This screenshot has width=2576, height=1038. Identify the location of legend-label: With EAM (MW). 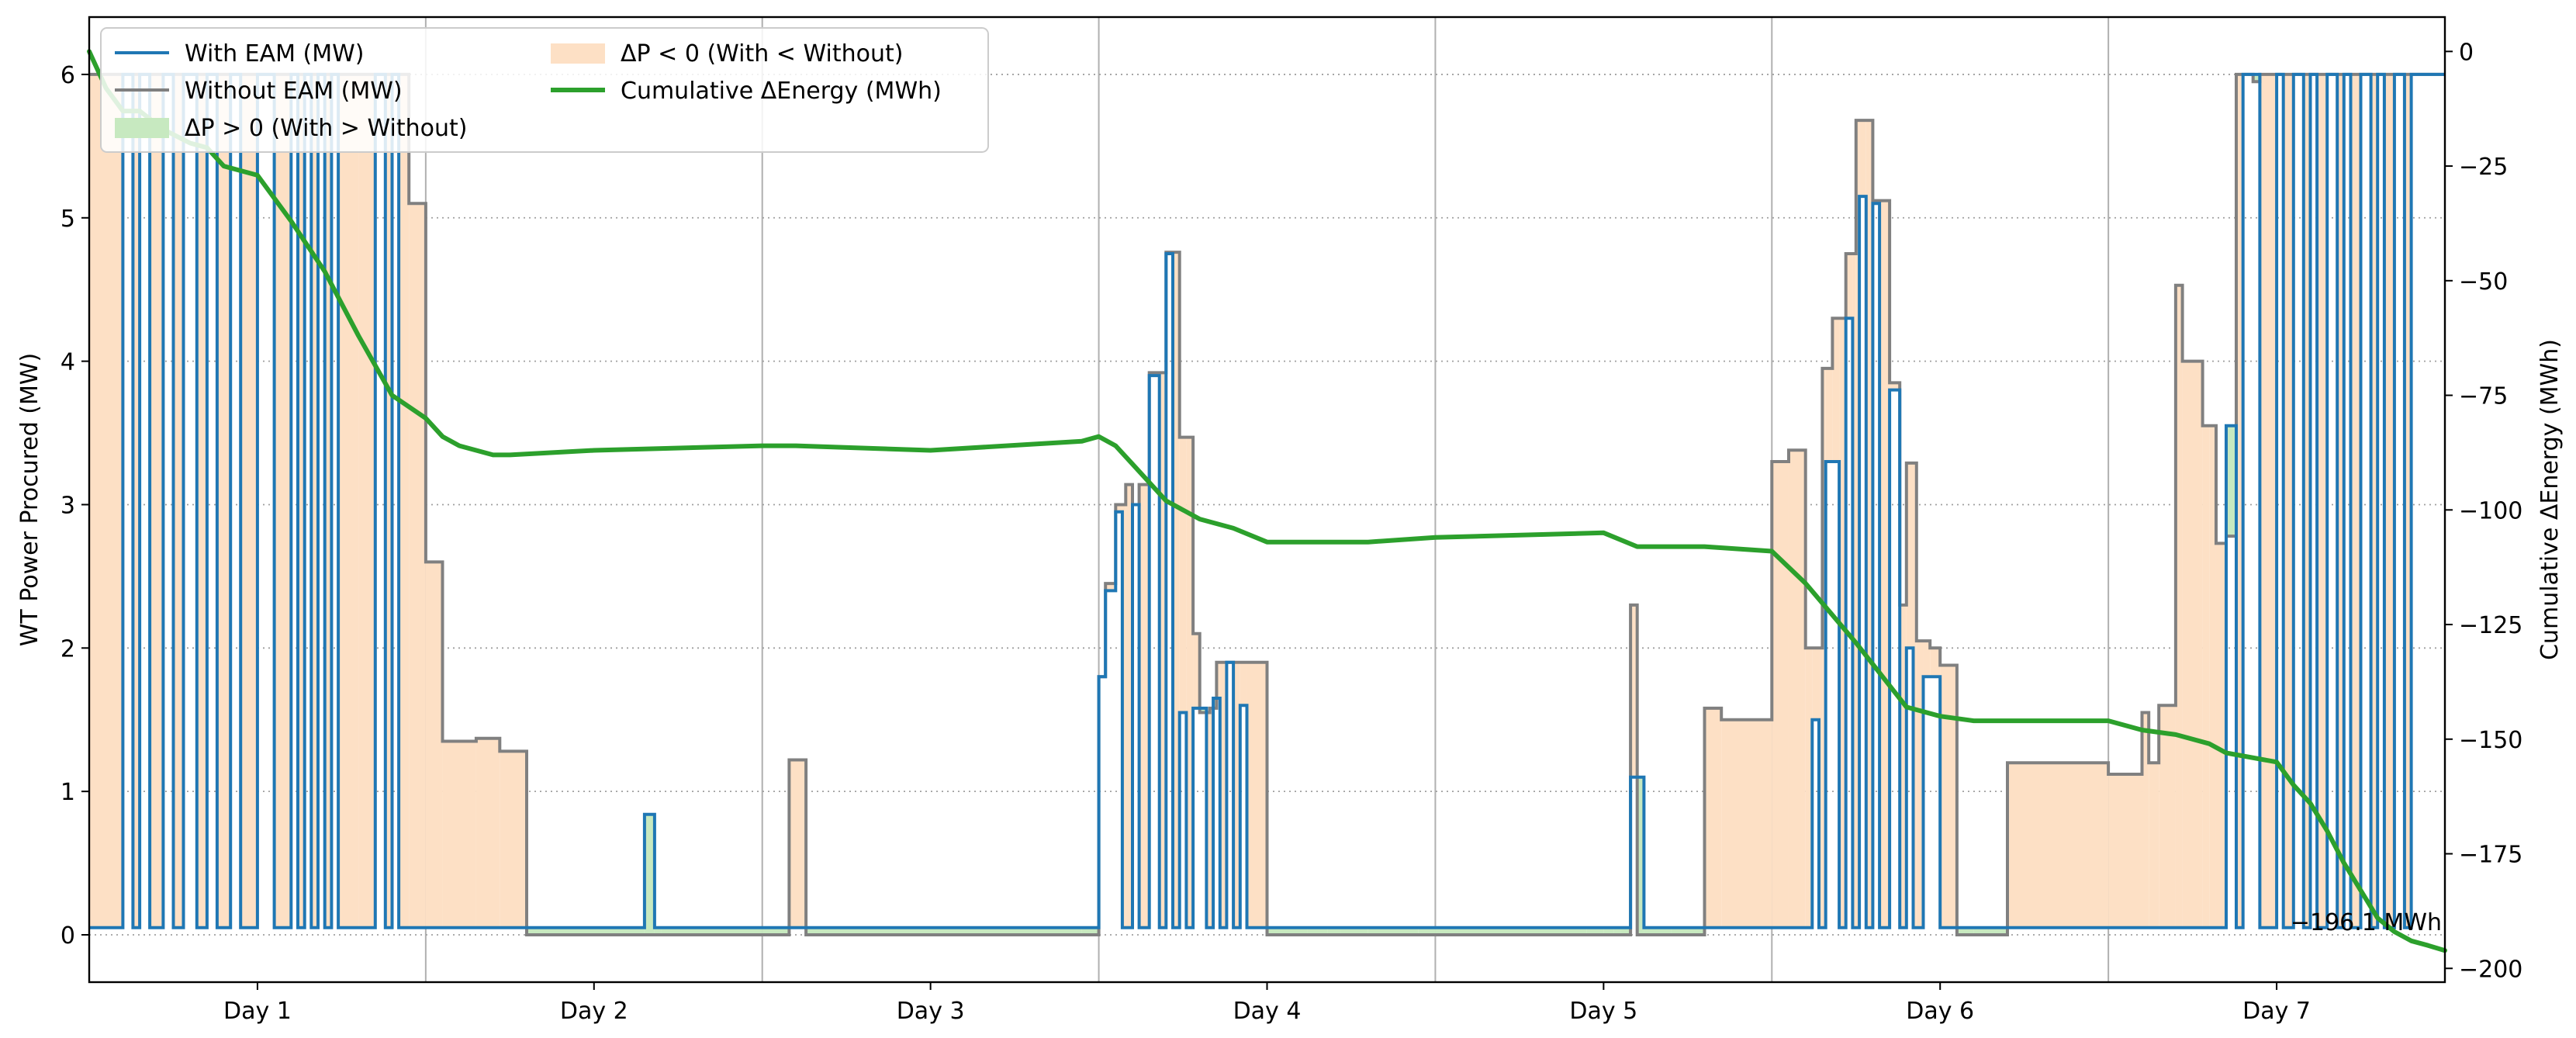
(275, 53).